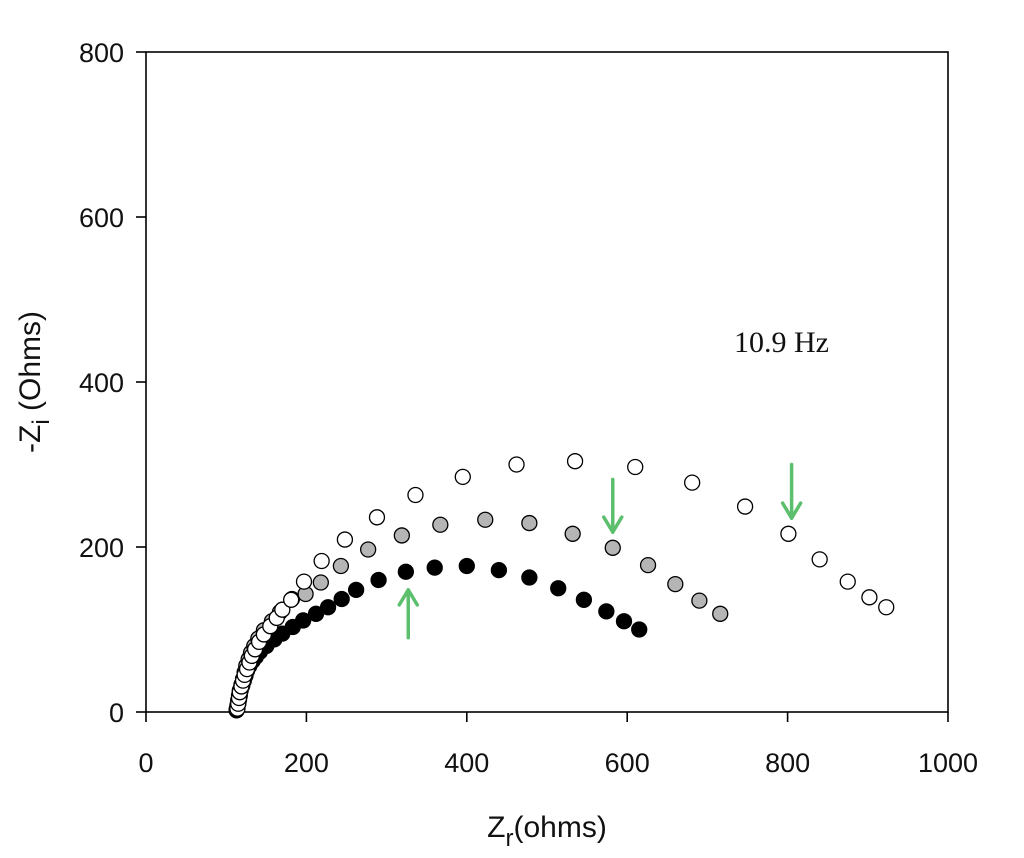 The height and width of the screenshot is (858, 1024). I want to click on y-axis-label-rest: (Ohms), so click(30, 365).